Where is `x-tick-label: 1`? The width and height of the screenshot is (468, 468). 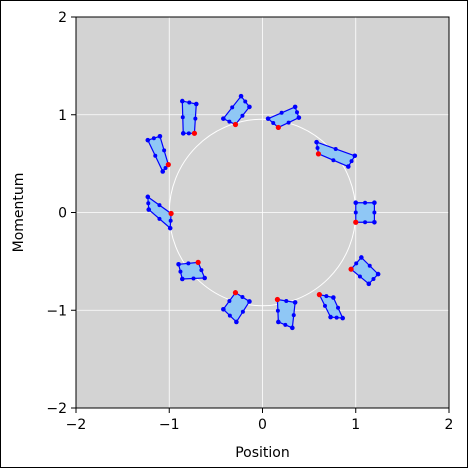 x-tick-label: 1 is located at coordinates (355, 425).